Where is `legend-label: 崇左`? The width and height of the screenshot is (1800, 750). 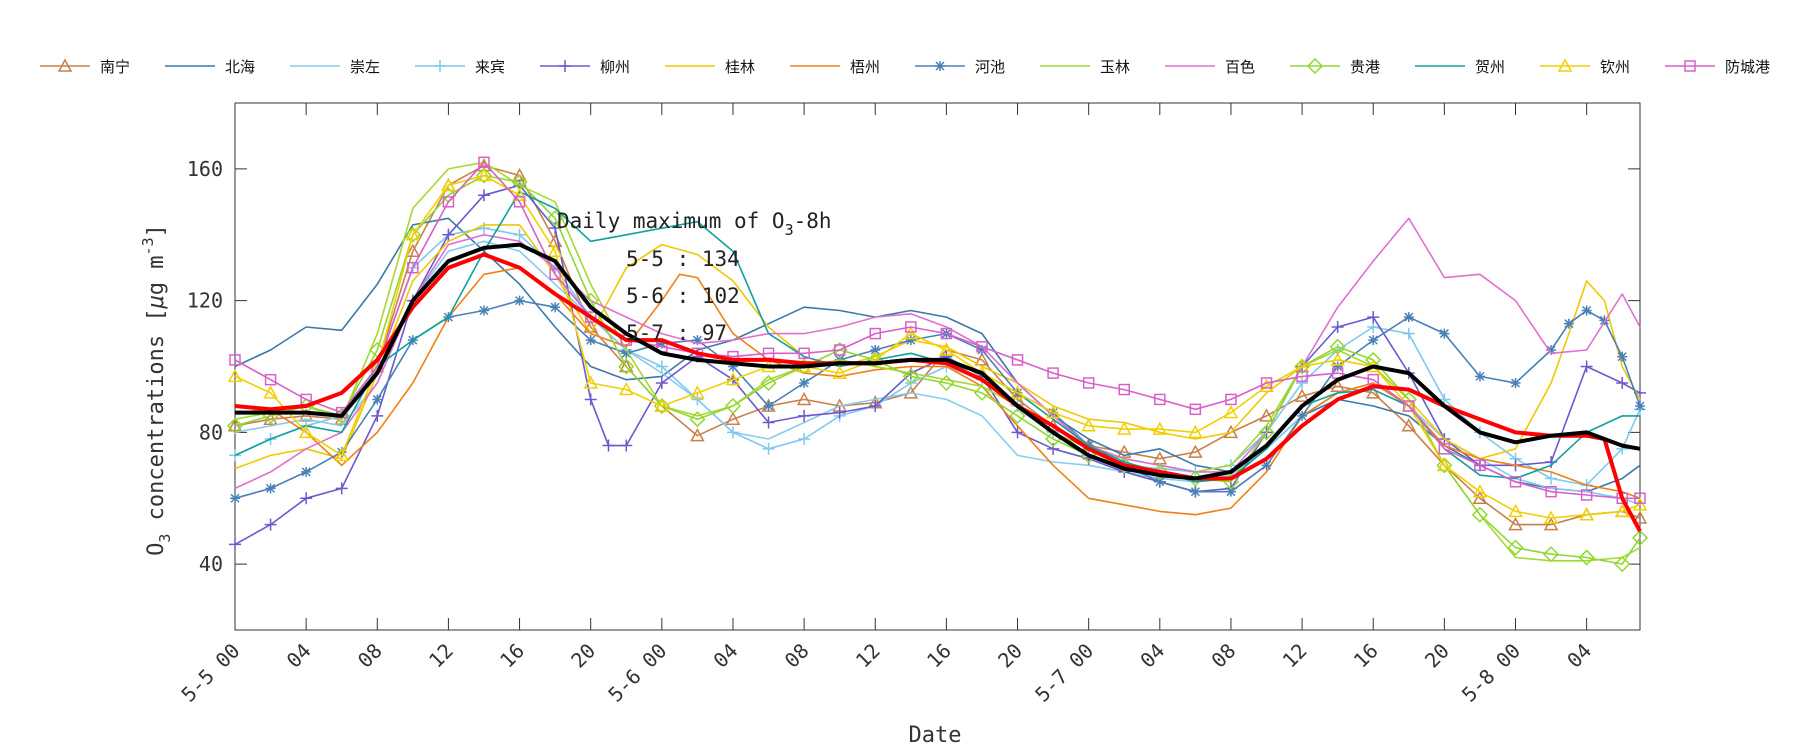
legend-label: 崇左 is located at coordinates (365, 67).